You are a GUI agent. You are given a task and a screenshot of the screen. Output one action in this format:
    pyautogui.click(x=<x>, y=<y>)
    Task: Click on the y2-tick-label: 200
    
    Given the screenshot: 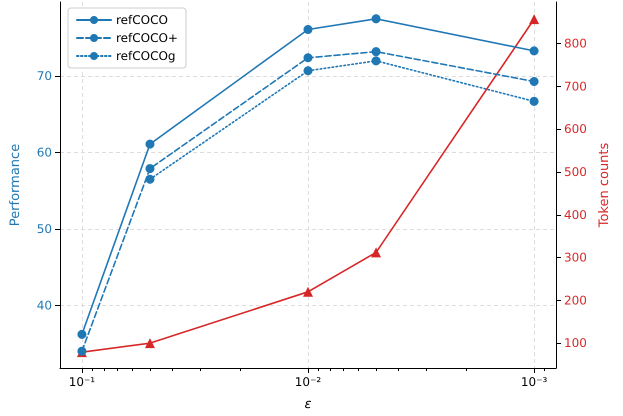 What is the action you would take?
    pyautogui.click(x=575, y=300)
    